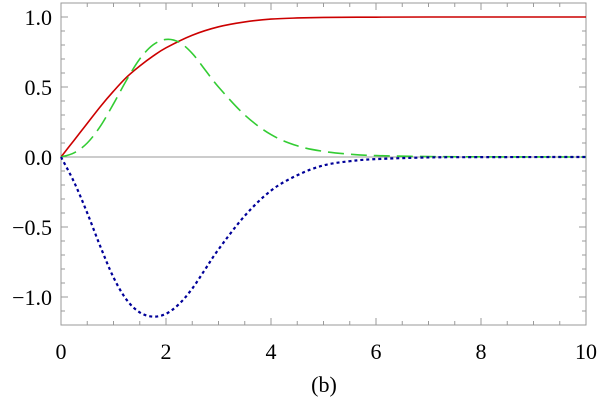 The width and height of the screenshot is (600, 408). Describe the element at coordinates (166, 351) in the screenshot. I see `x-tick-label: 2` at that location.